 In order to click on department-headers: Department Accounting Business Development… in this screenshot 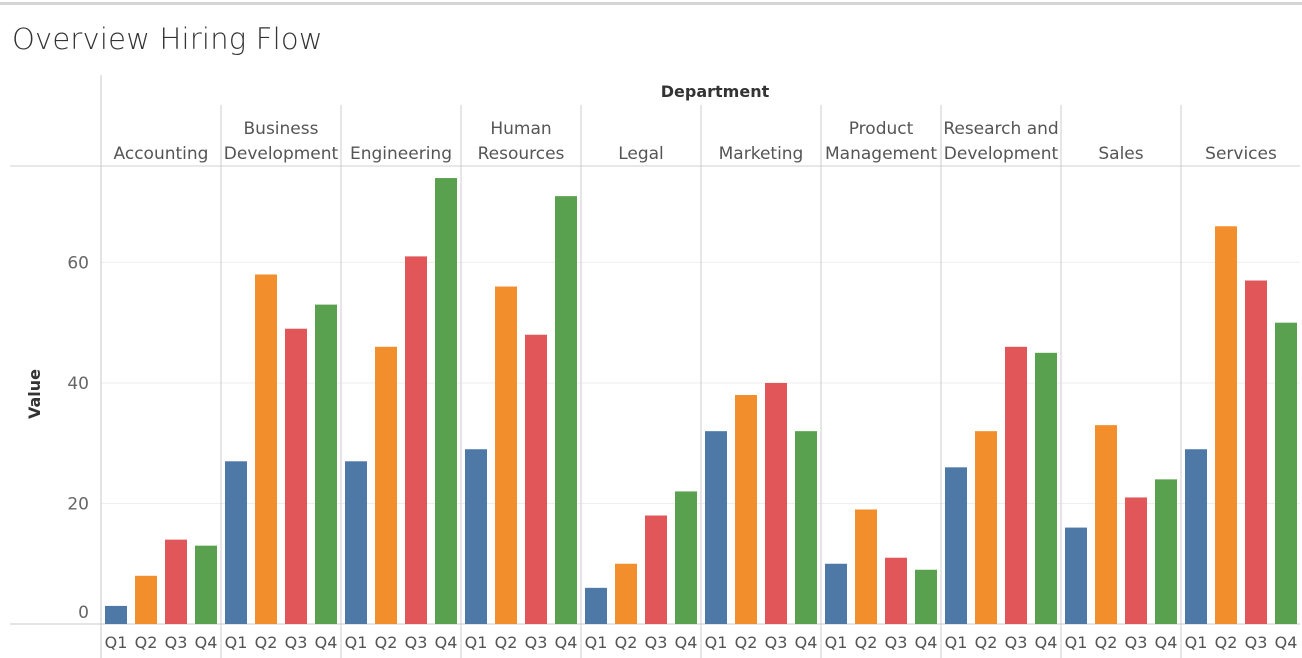, I will do `click(695, 123)`.